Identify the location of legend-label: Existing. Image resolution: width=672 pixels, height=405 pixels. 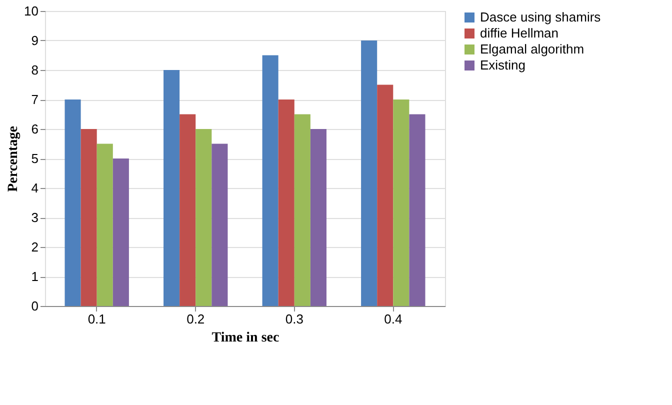
(503, 65).